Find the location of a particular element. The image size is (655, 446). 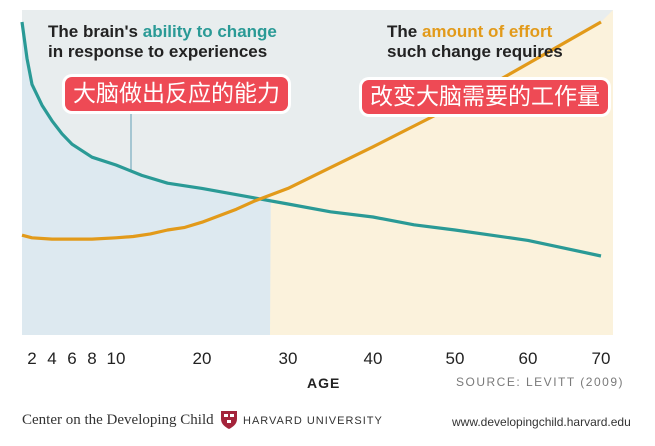

ability-label-line2: in response to experiences is located at coordinates (158, 51).